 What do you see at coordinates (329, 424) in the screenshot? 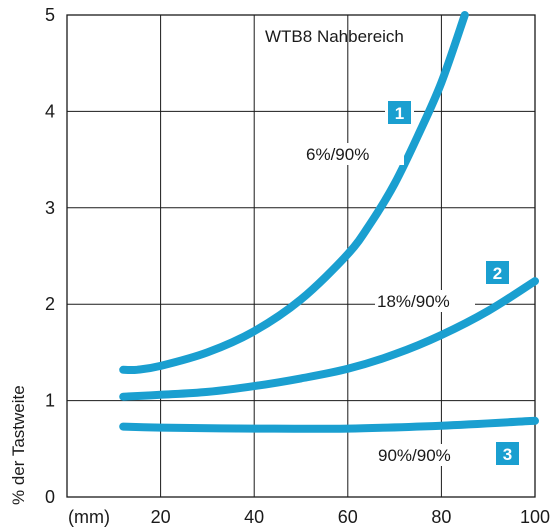
I see `series-3-line` at bounding box center [329, 424].